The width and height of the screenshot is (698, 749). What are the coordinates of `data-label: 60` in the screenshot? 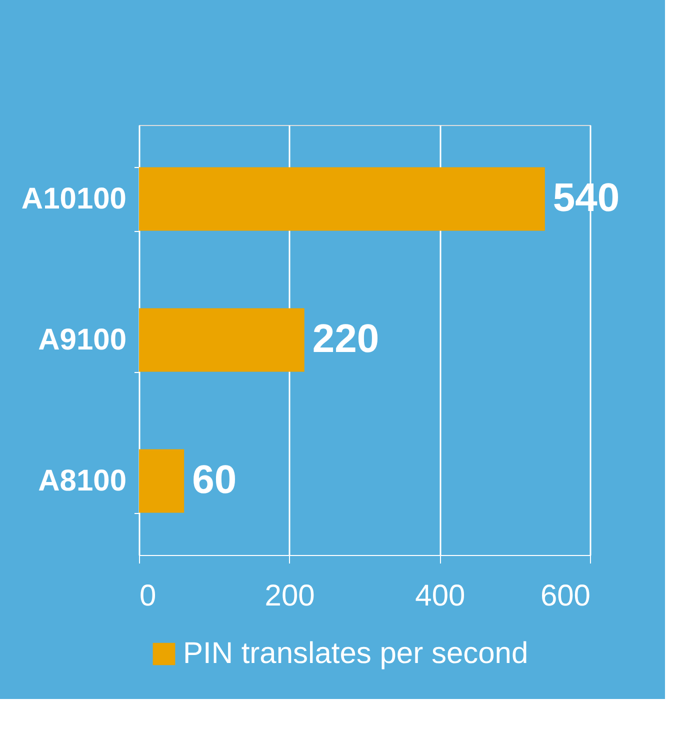 It's located at (214, 480).